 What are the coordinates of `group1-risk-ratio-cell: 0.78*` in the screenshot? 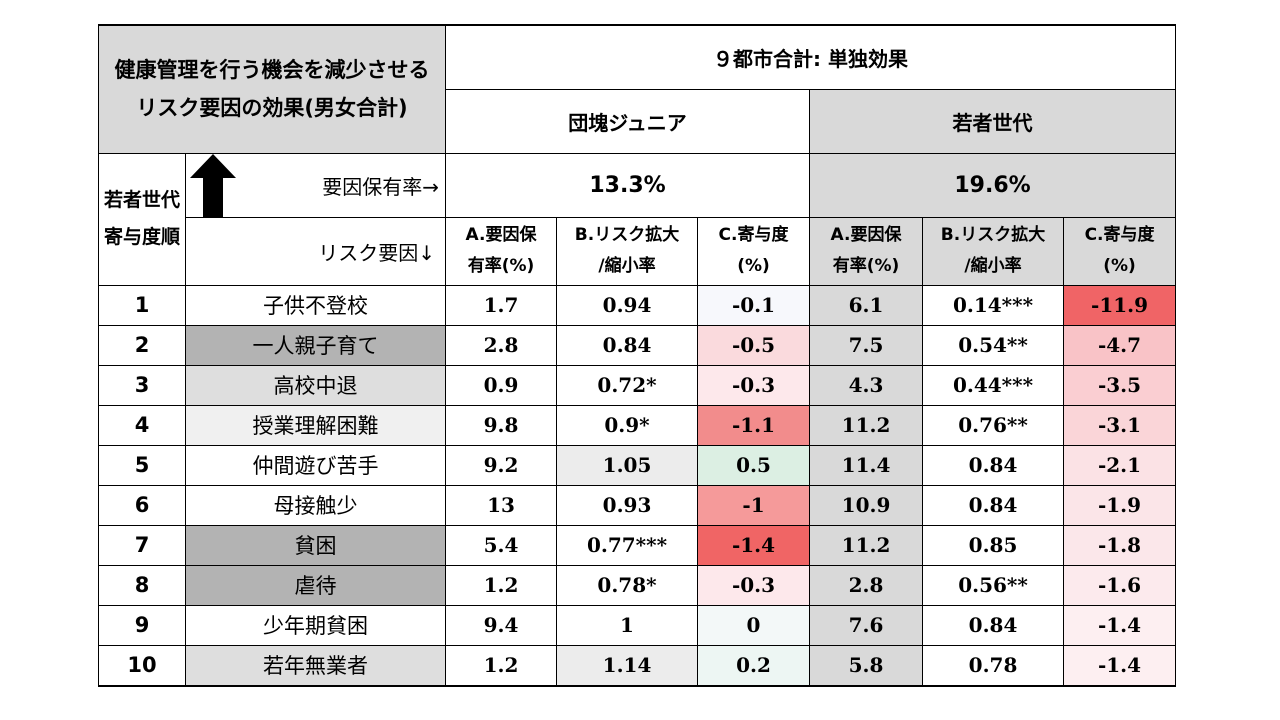 It's located at (627, 585).